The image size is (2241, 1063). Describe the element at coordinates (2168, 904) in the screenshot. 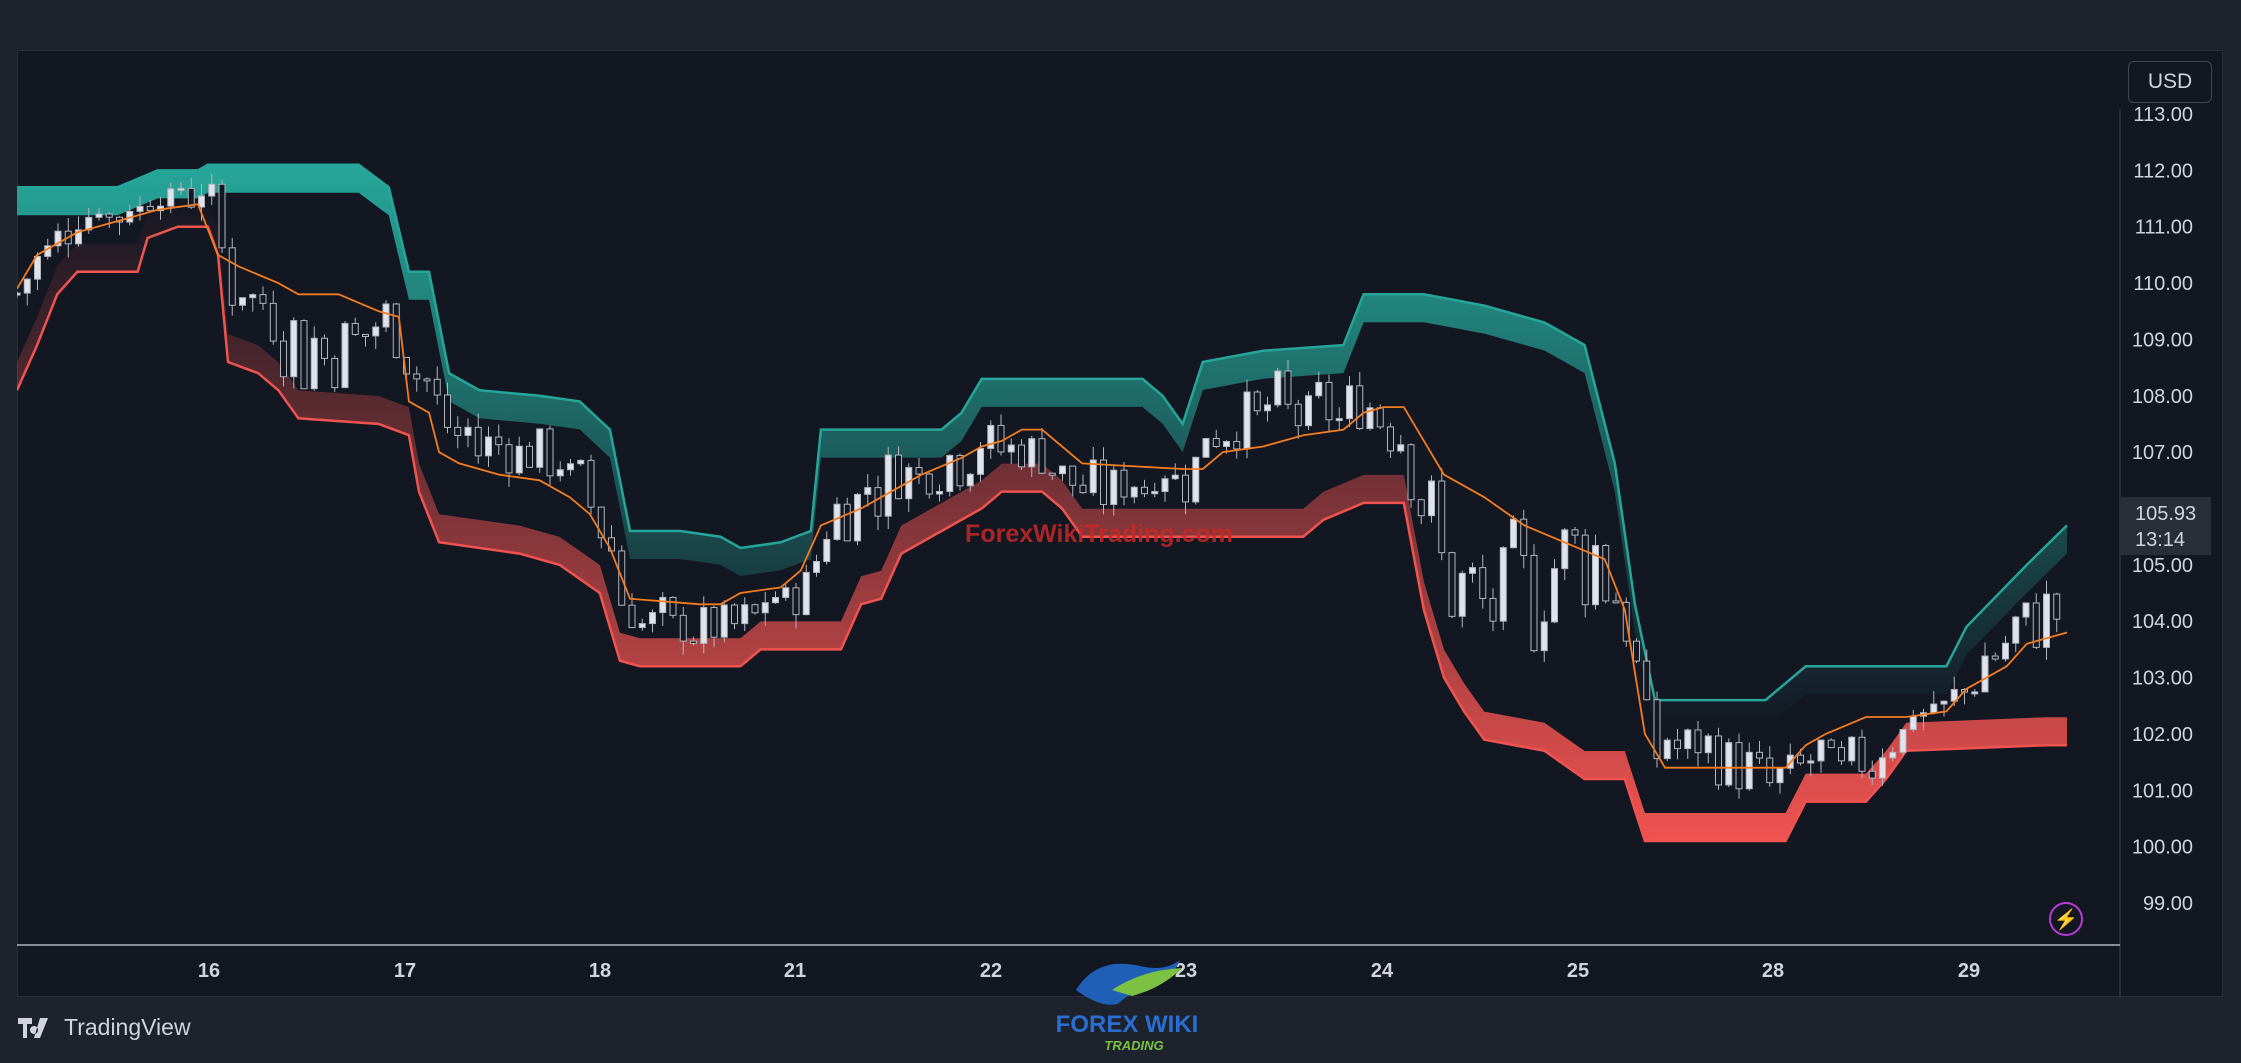

I see `y-tick-label: 99.00` at that location.